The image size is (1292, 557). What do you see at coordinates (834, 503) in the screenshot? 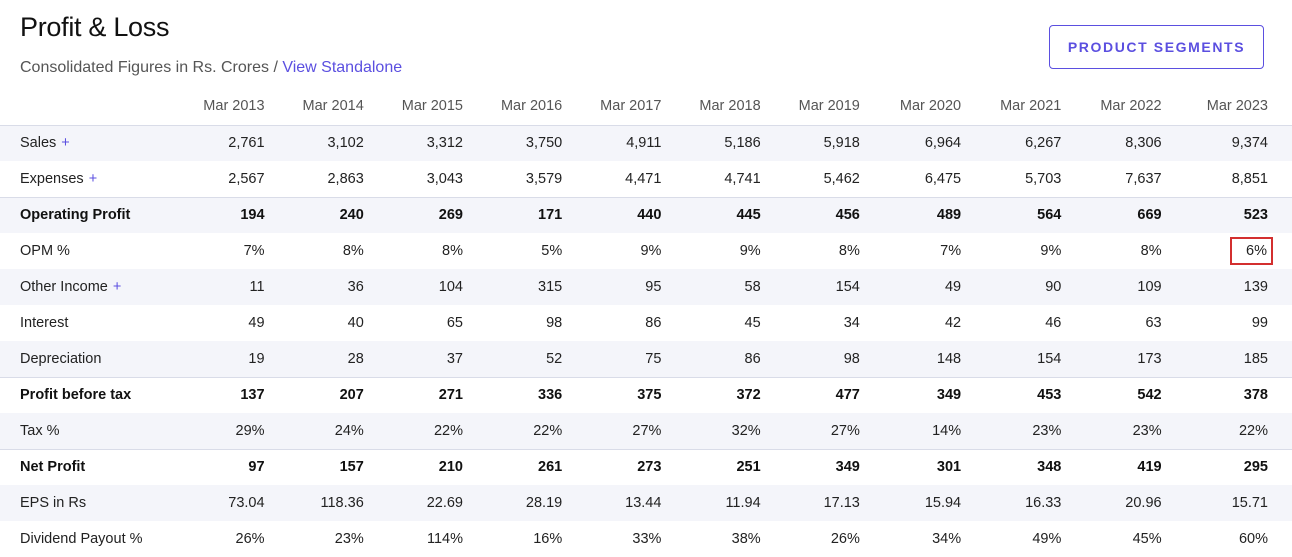
I see `table-cell: 17.13` at bounding box center [834, 503].